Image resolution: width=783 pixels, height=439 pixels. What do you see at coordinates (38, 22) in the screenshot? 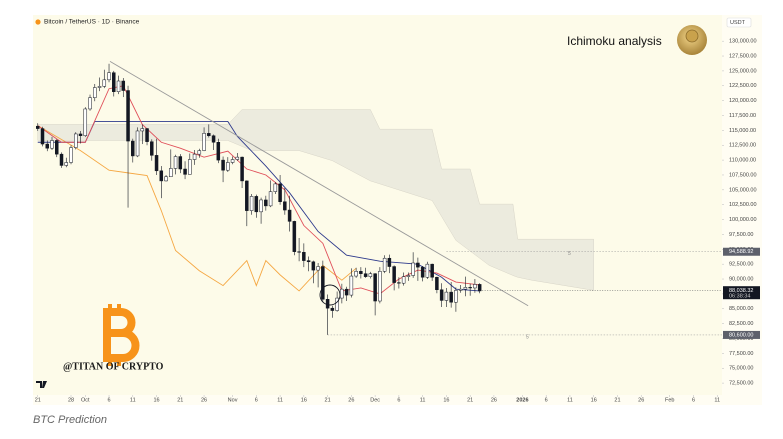
I see `symbol-icon` at bounding box center [38, 22].